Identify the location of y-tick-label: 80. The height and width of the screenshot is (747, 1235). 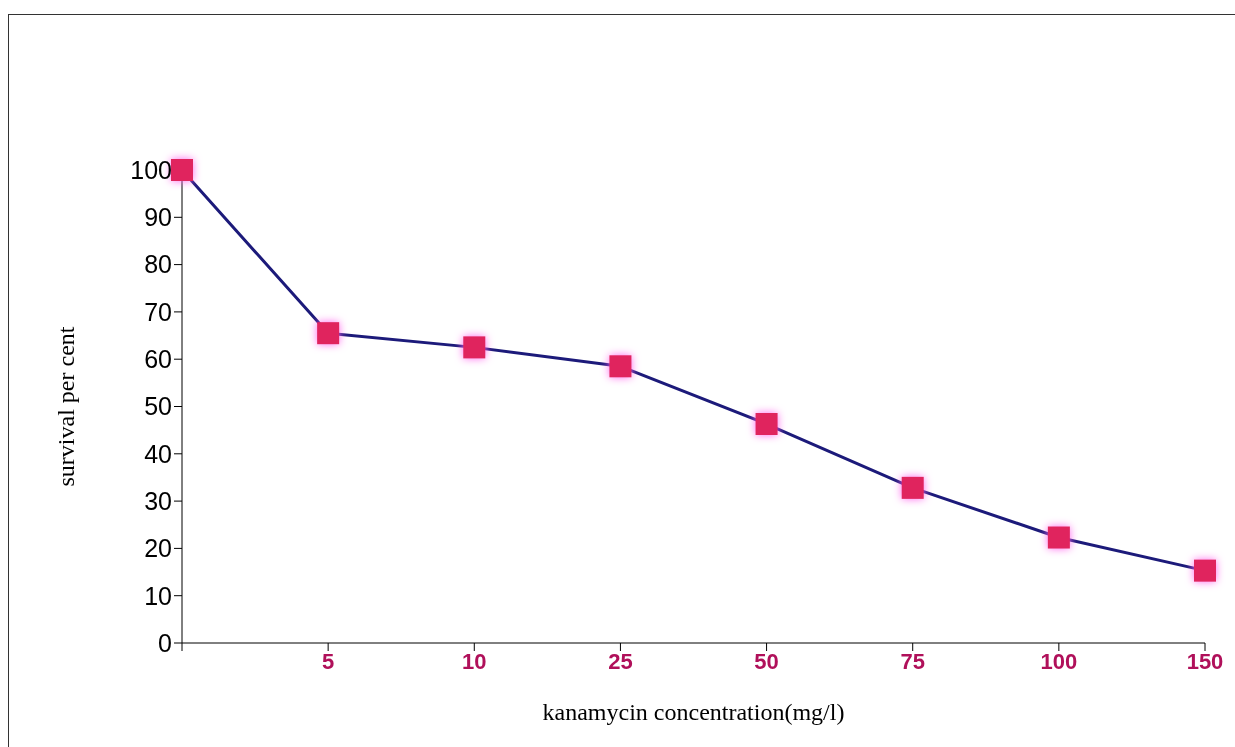
(158, 264).